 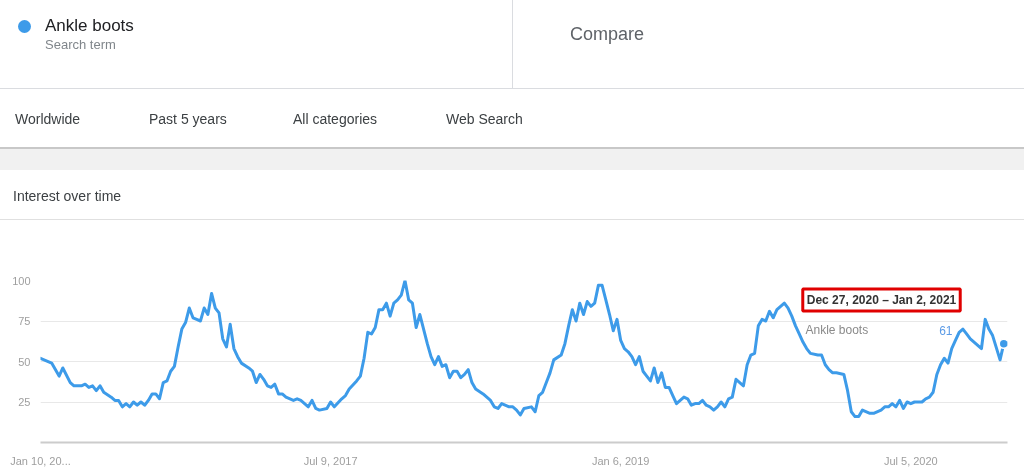 What do you see at coordinates (484, 119) in the screenshot?
I see `text: Web Search` at bounding box center [484, 119].